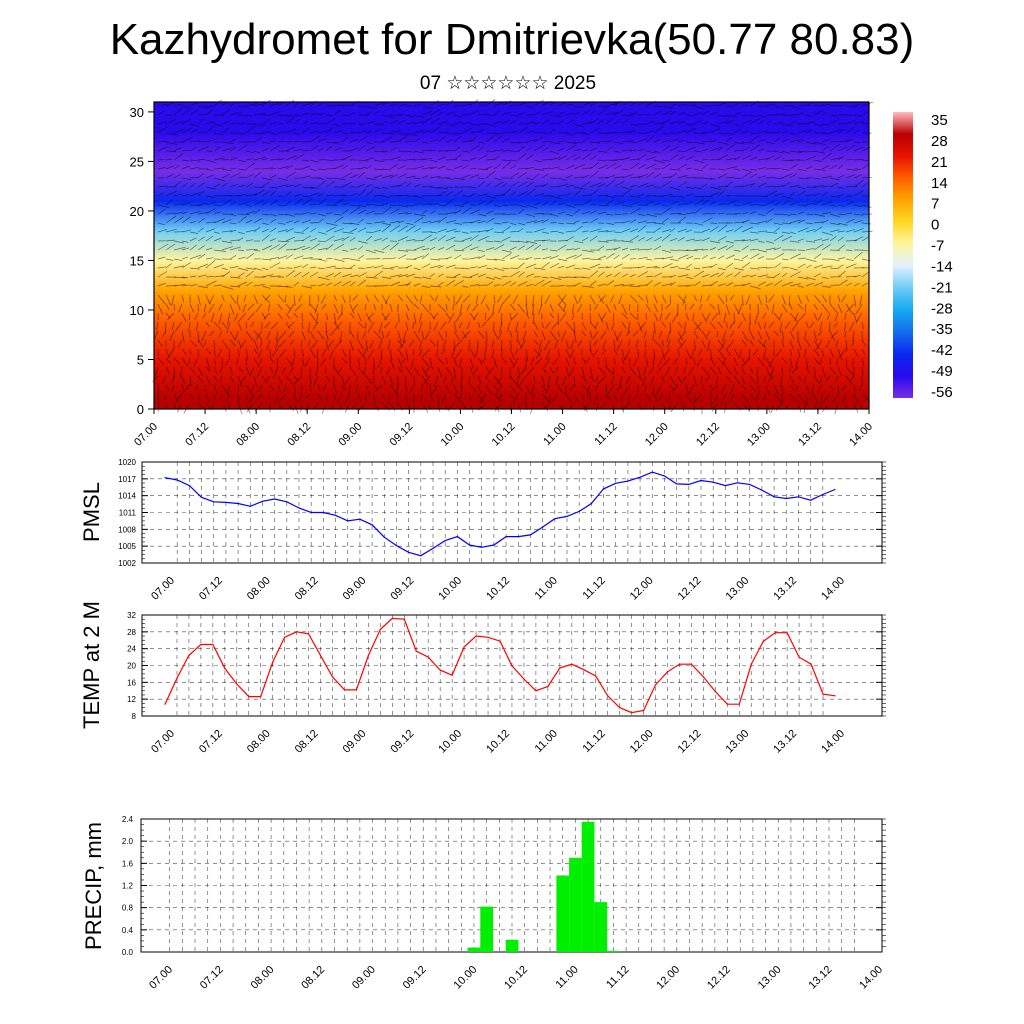 The image size is (1024, 1024). I want to click on x-tick-label: 08.00, so click(248, 435).